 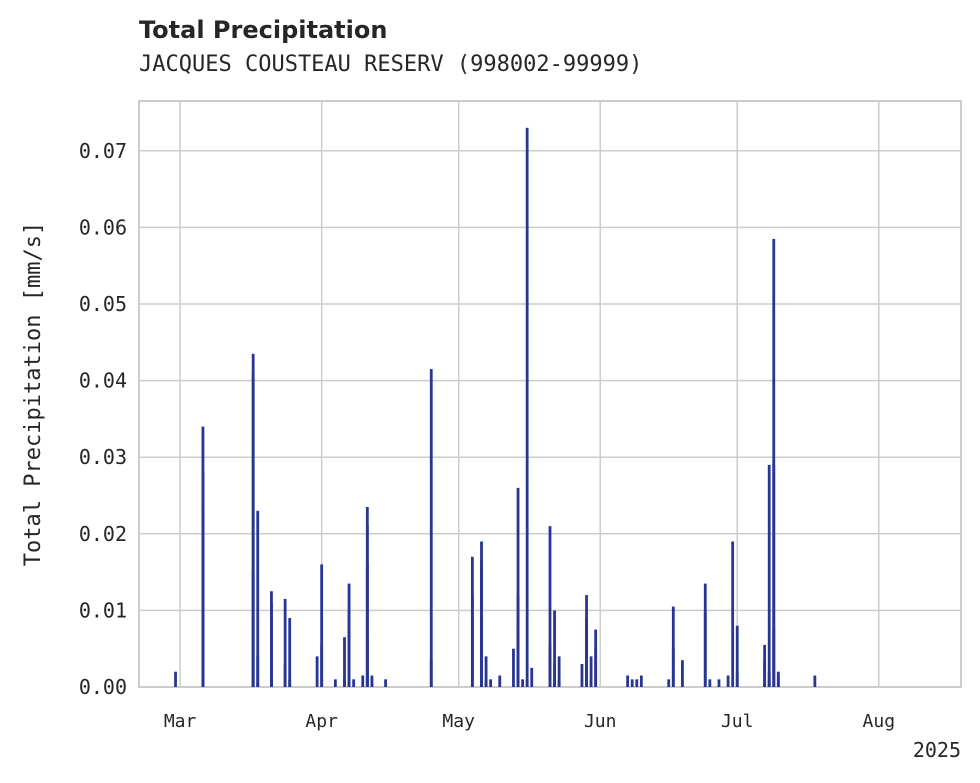 What do you see at coordinates (937, 750) in the screenshot?
I see `x-year-label: 2025` at bounding box center [937, 750].